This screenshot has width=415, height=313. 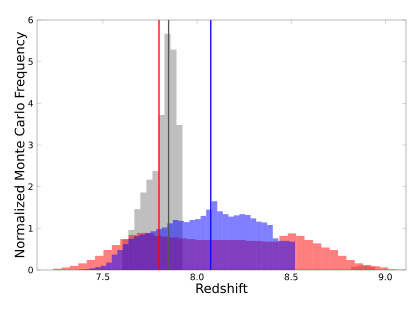 What do you see at coordinates (30, 20) in the screenshot?
I see `y-tick-label: 6` at bounding box center [30, 20].